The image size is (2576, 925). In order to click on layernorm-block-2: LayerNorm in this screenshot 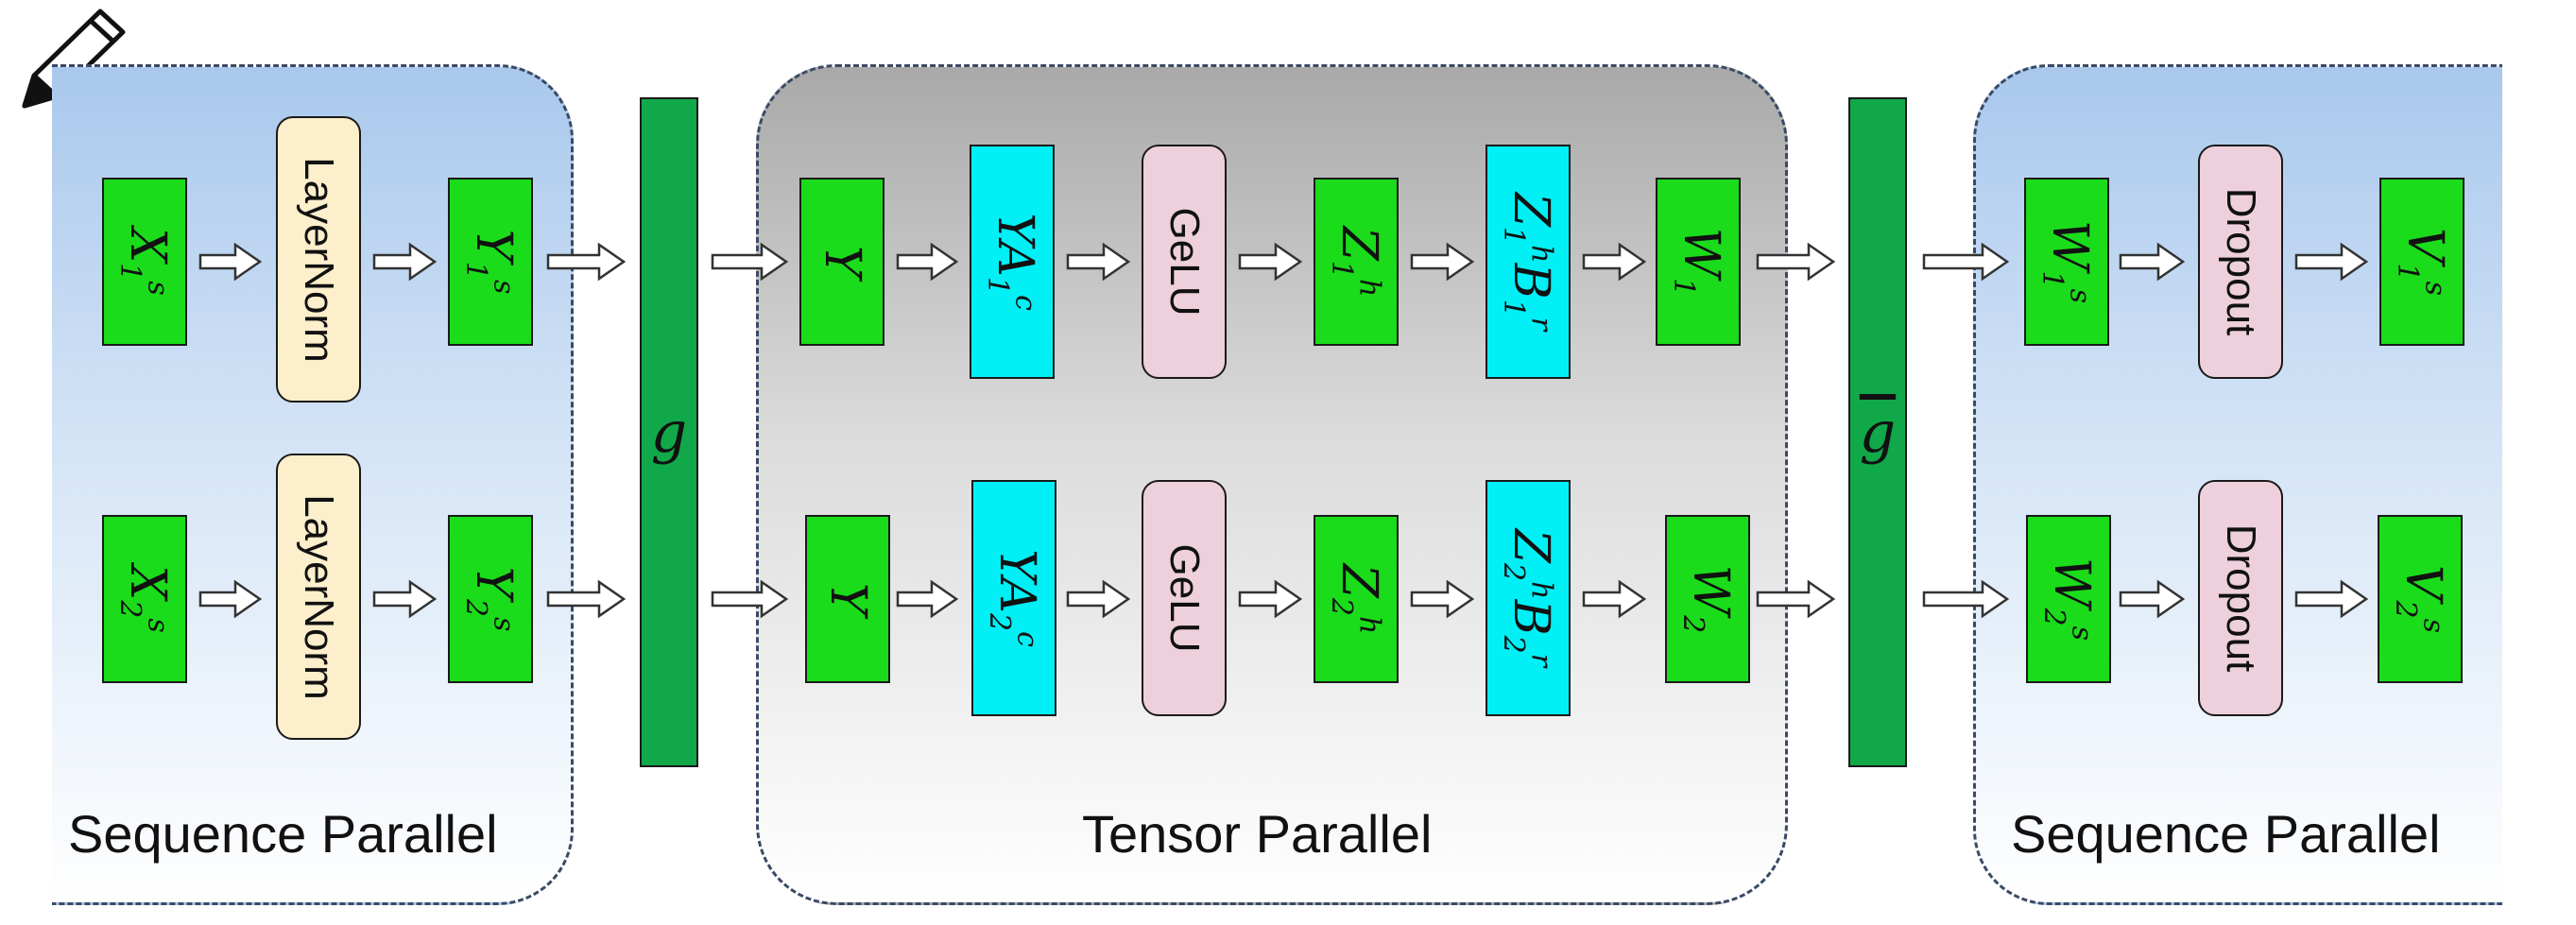, I will do `click(318, 597)`.